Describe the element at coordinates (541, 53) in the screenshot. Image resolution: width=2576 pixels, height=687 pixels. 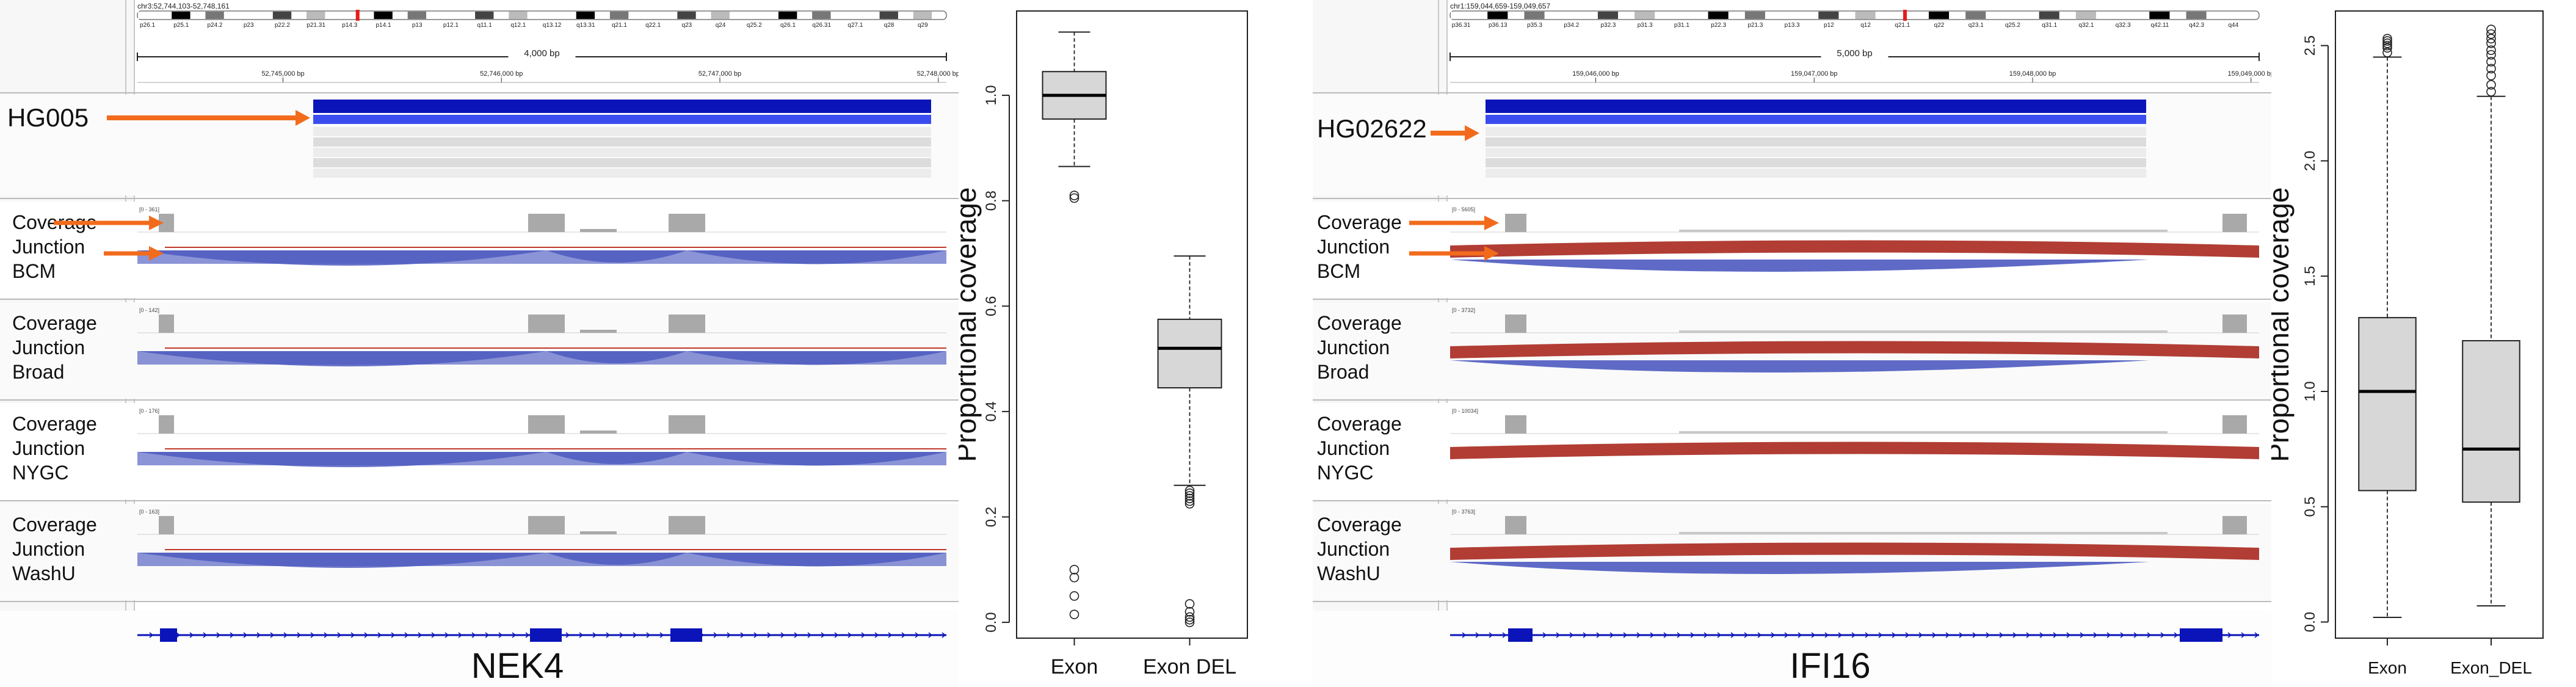
I see `scale-label: 4,000 bp` at that location.